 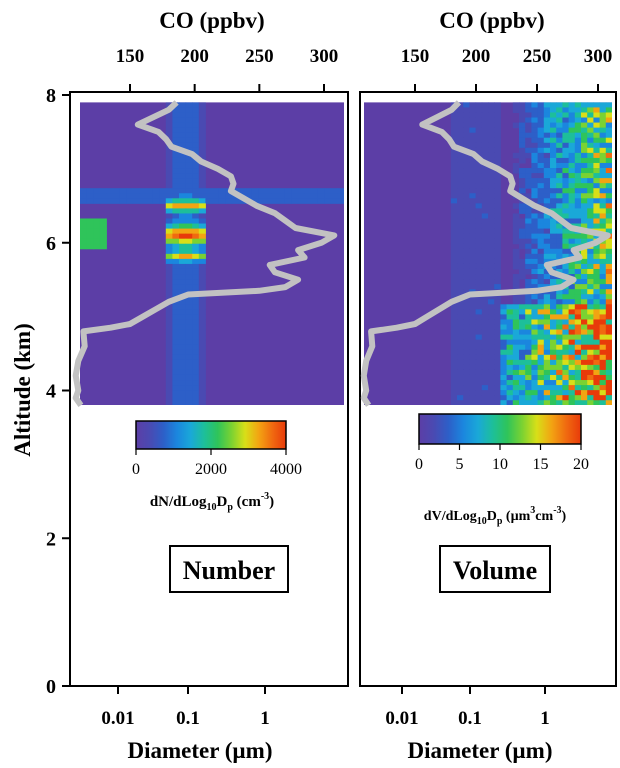 What do you see at coordinates (541, 464) in the screenshot?
I see `colorbar-tick-label: 15` at bounding box center [541, 464].